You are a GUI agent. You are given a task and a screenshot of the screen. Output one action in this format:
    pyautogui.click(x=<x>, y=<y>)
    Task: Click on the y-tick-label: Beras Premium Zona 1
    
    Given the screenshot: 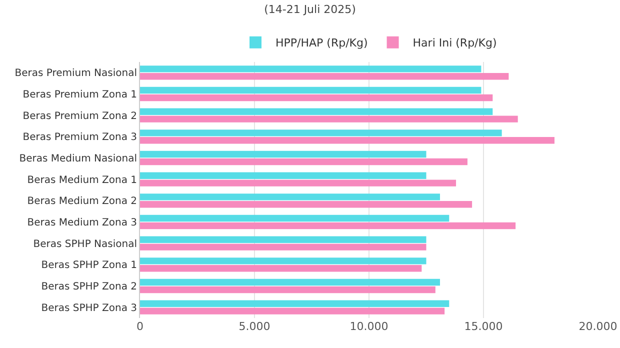 What is the action you would take?
    pyautogui.click(x=79, y=95)
    